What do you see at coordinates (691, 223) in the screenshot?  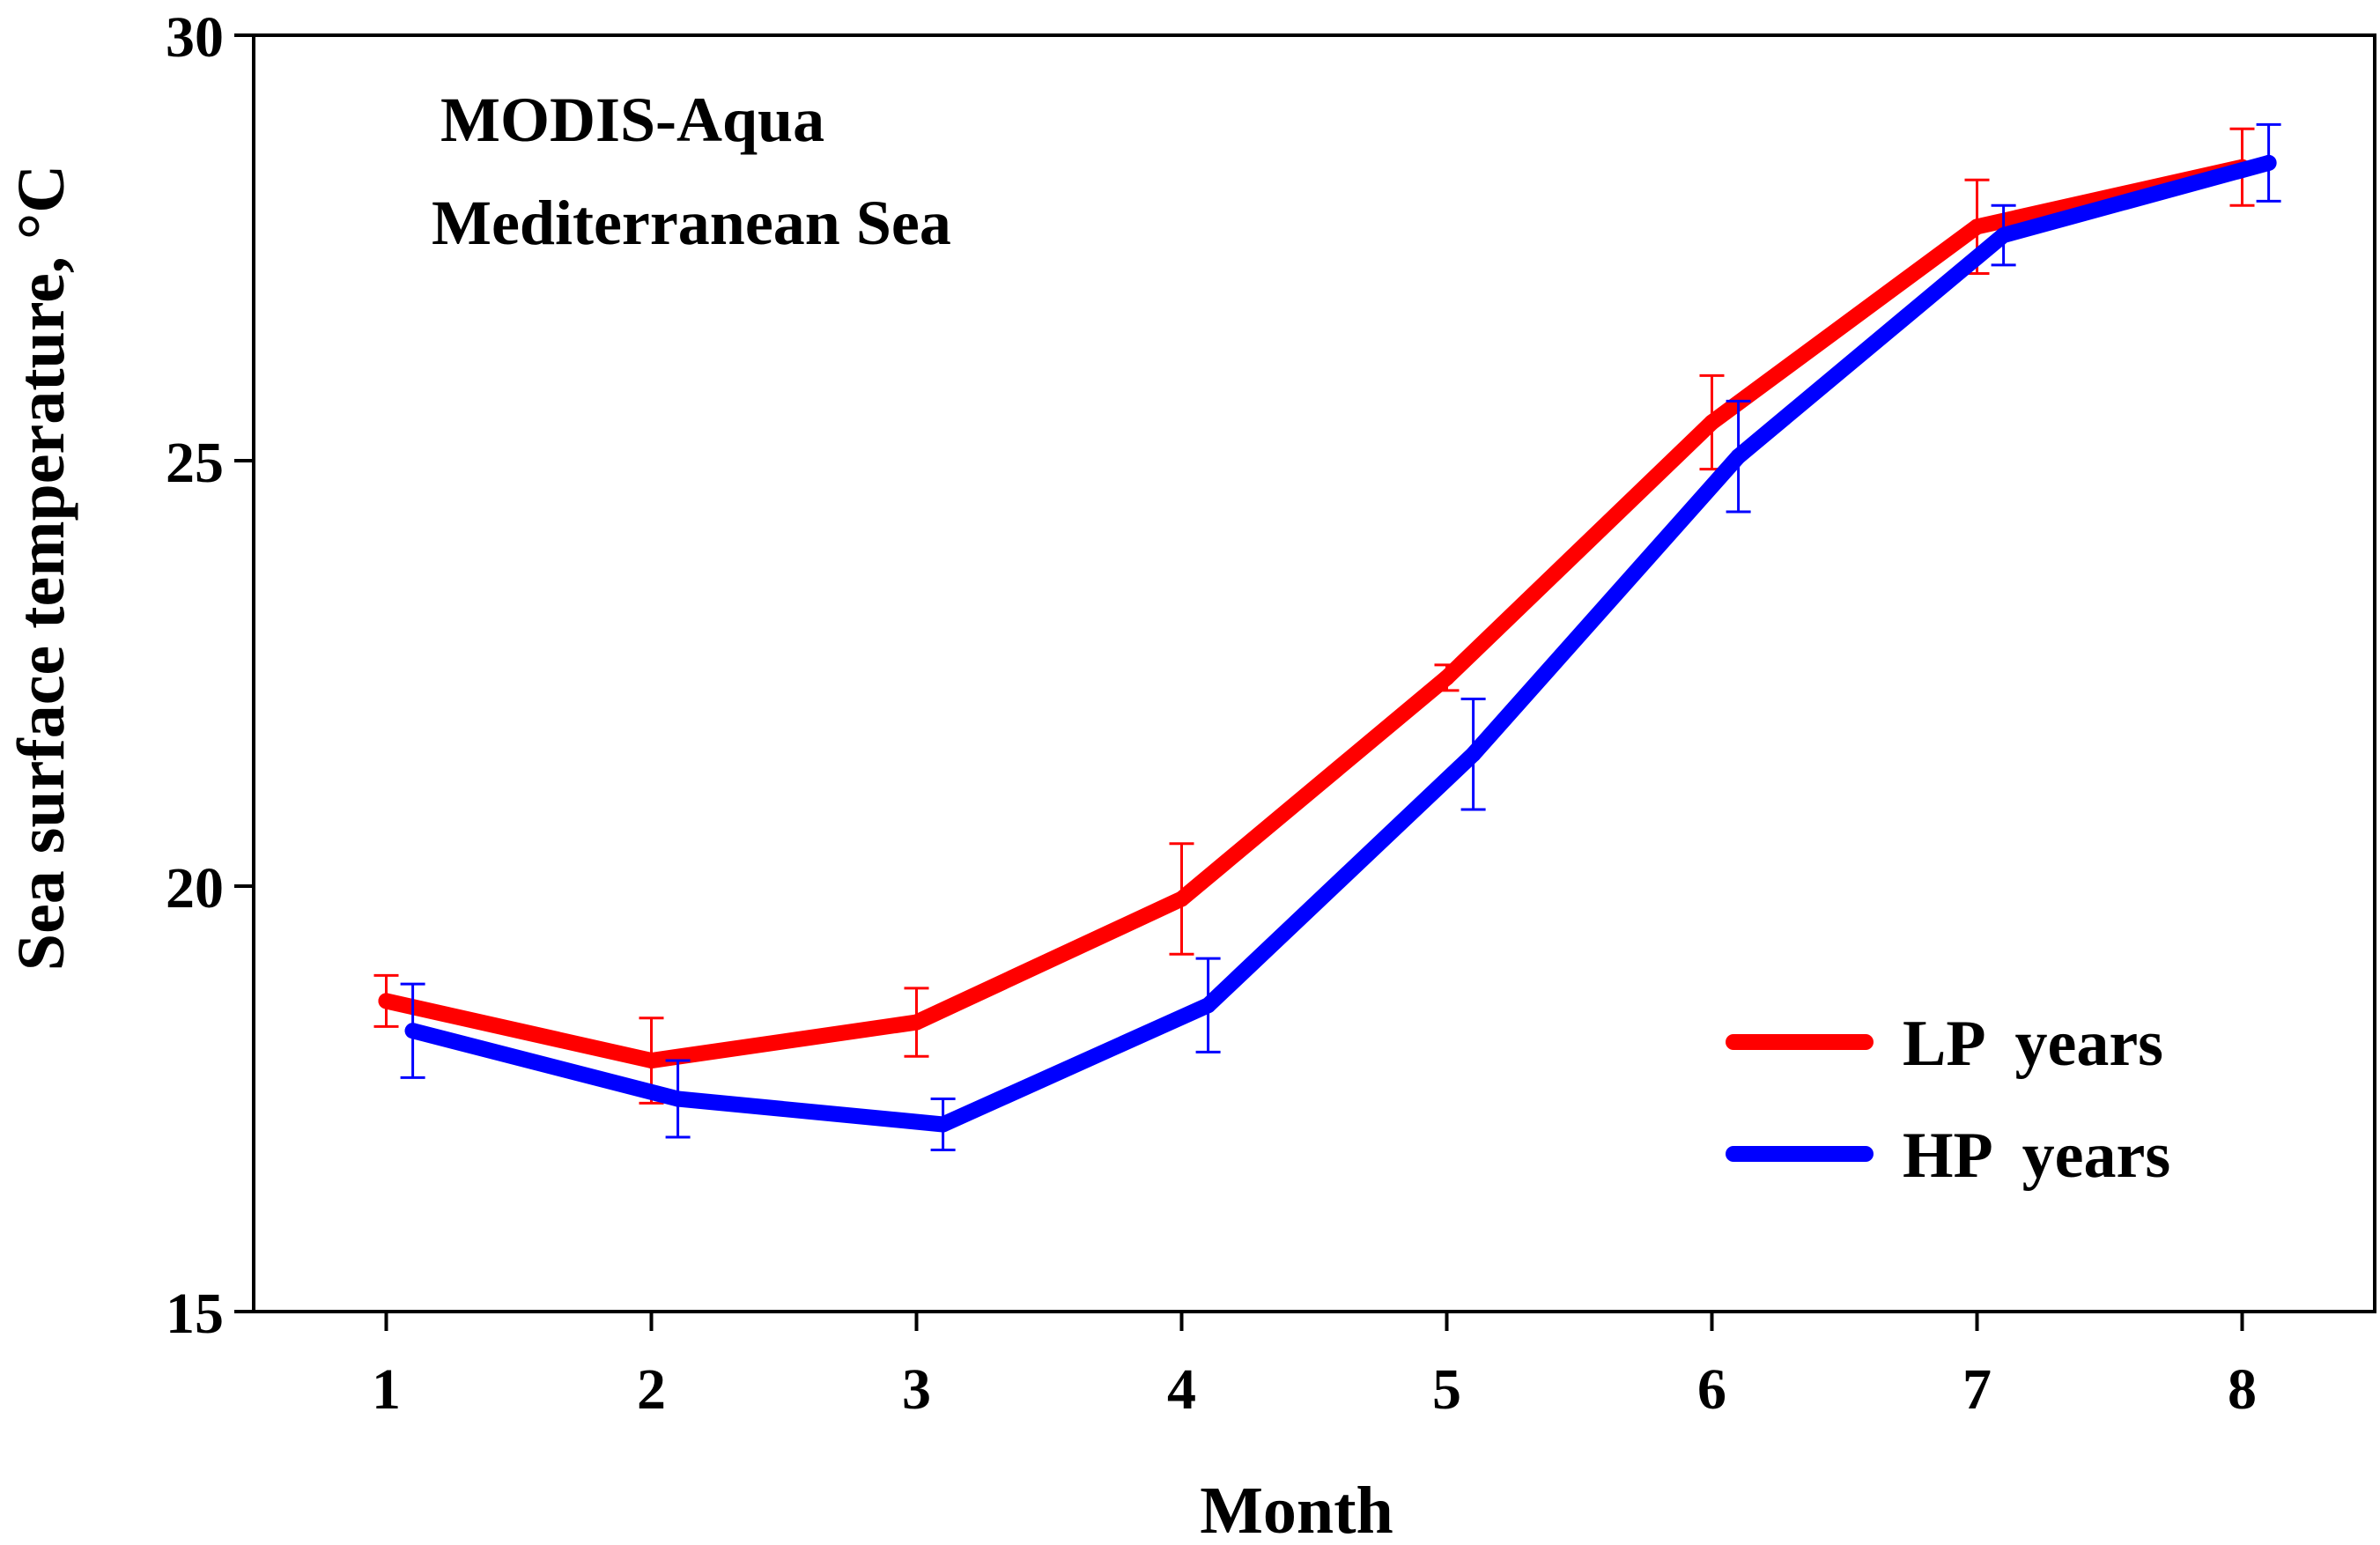 I see `chart-subtitle: Mediterranean Sea` at bounding box center [691, 223].